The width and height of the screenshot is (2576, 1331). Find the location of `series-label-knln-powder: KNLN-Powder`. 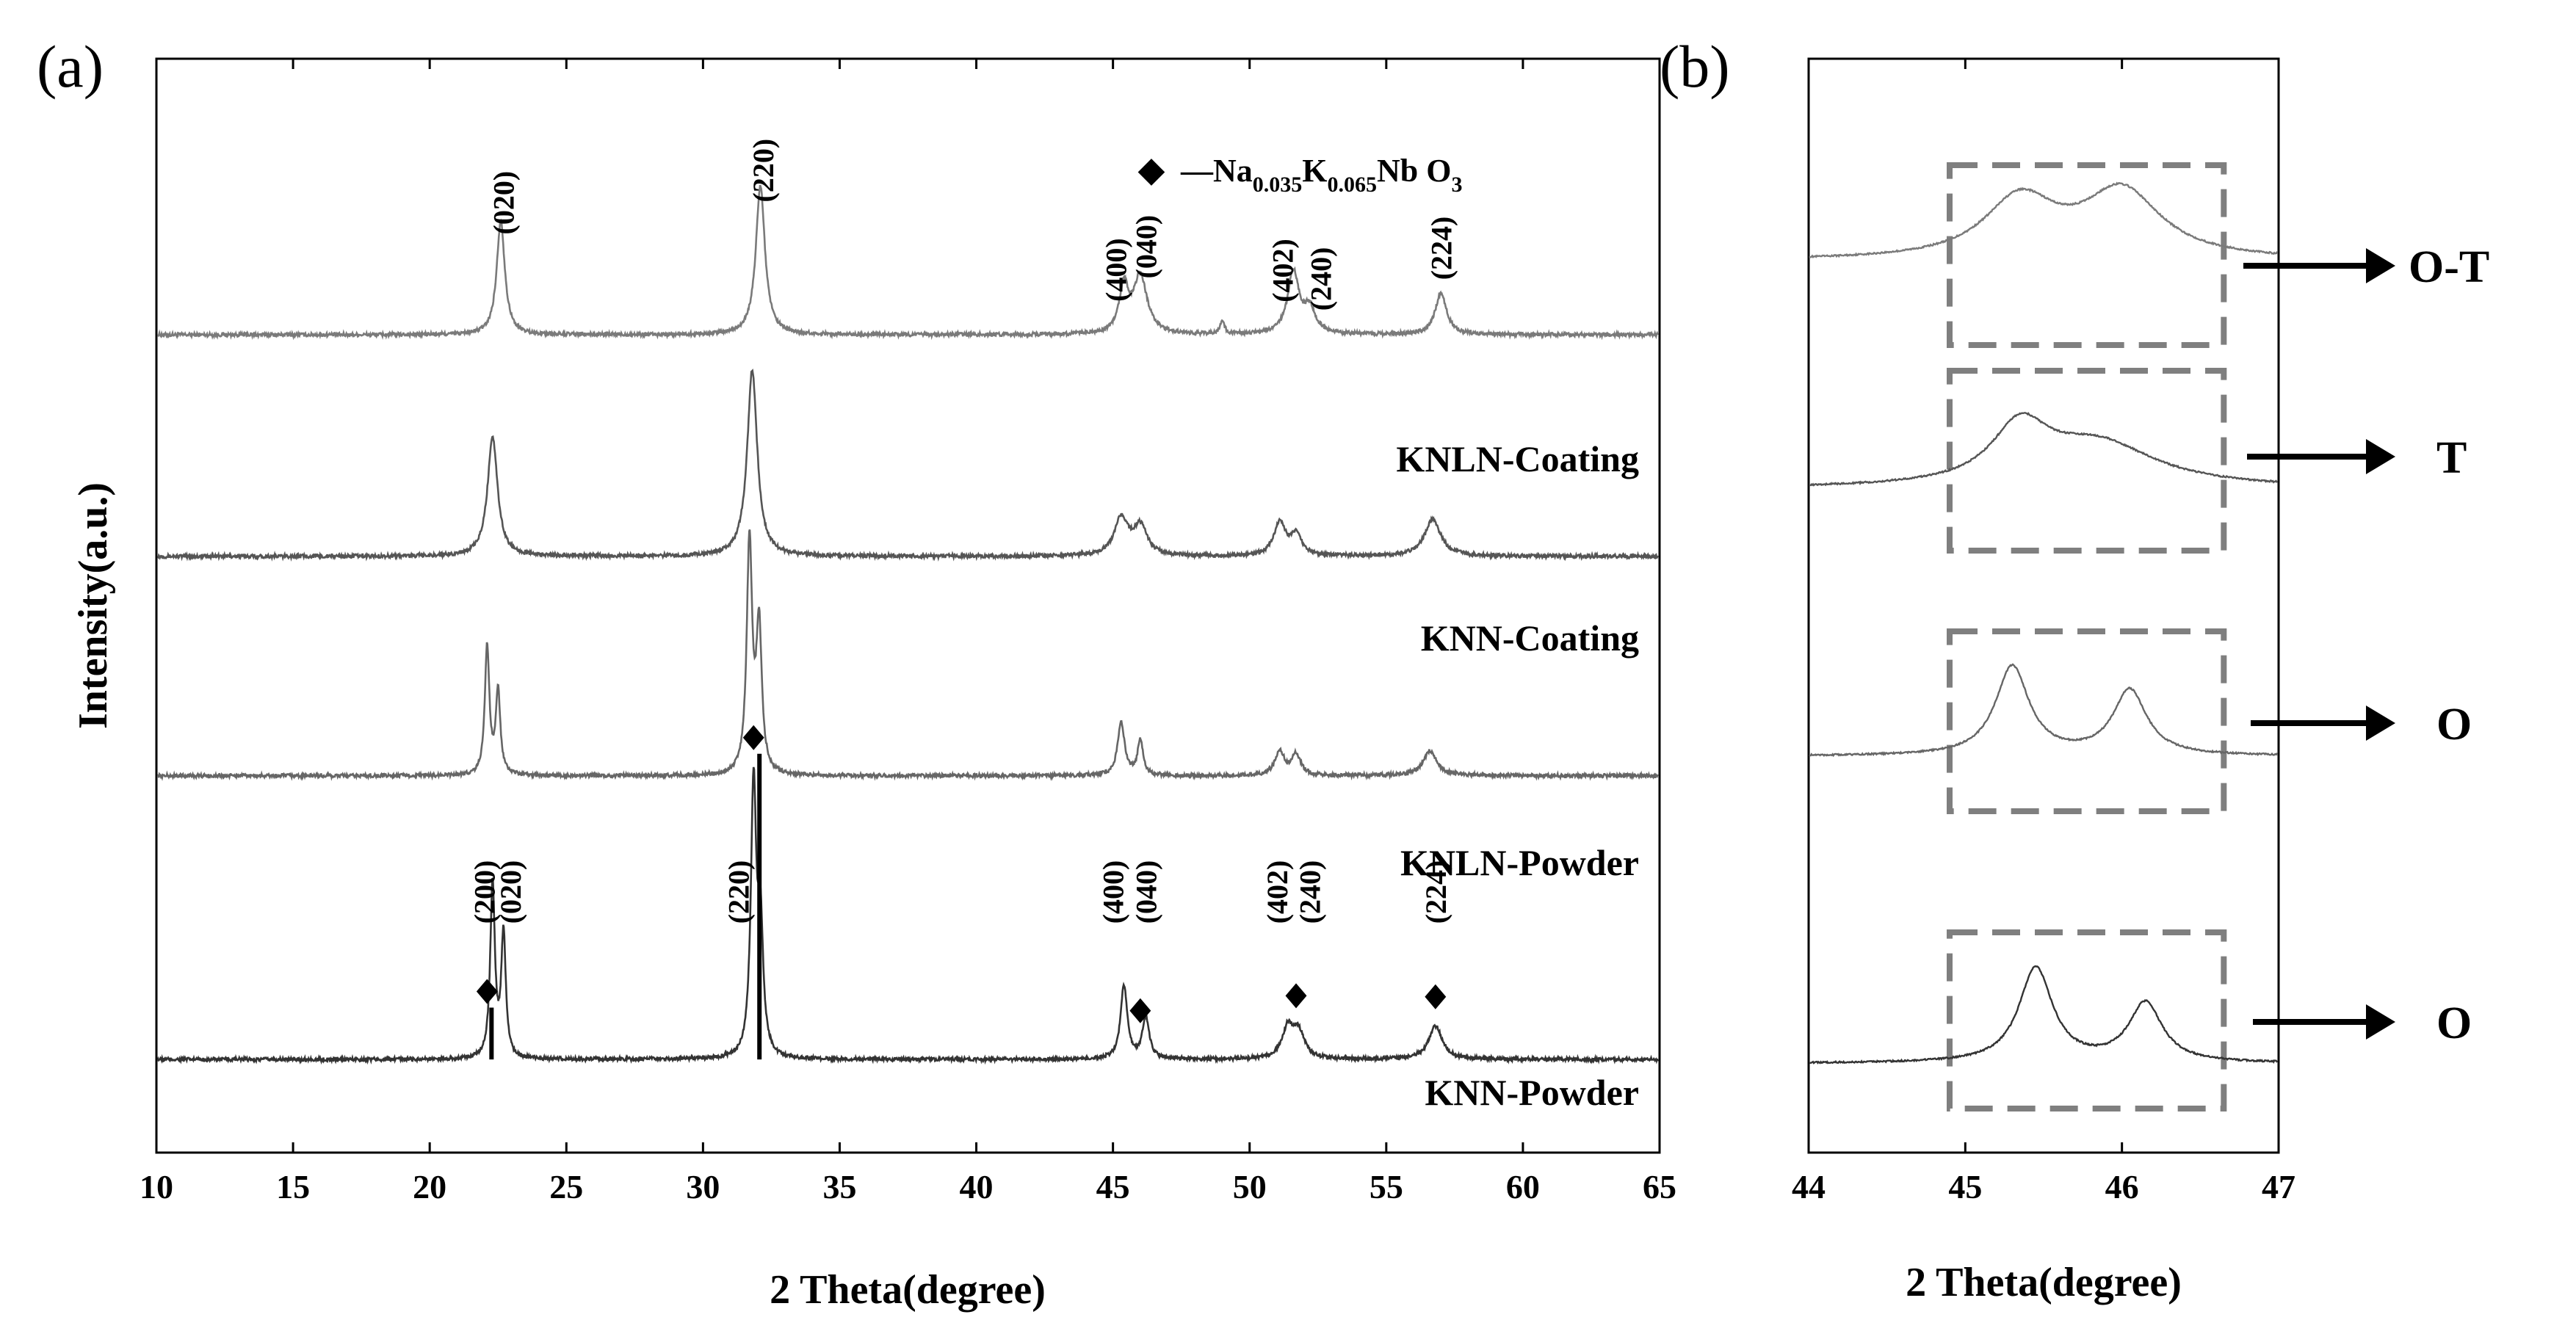

series-label-knln-powder: KNLN-Powder is located at coordinates (1519, 862).